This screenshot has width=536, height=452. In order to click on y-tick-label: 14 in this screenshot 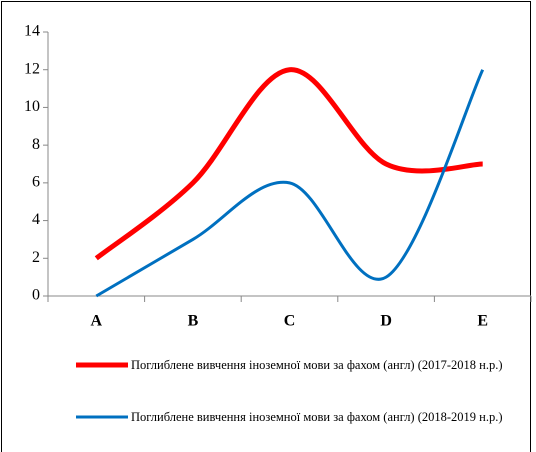, I will do `click(32, 31)`.